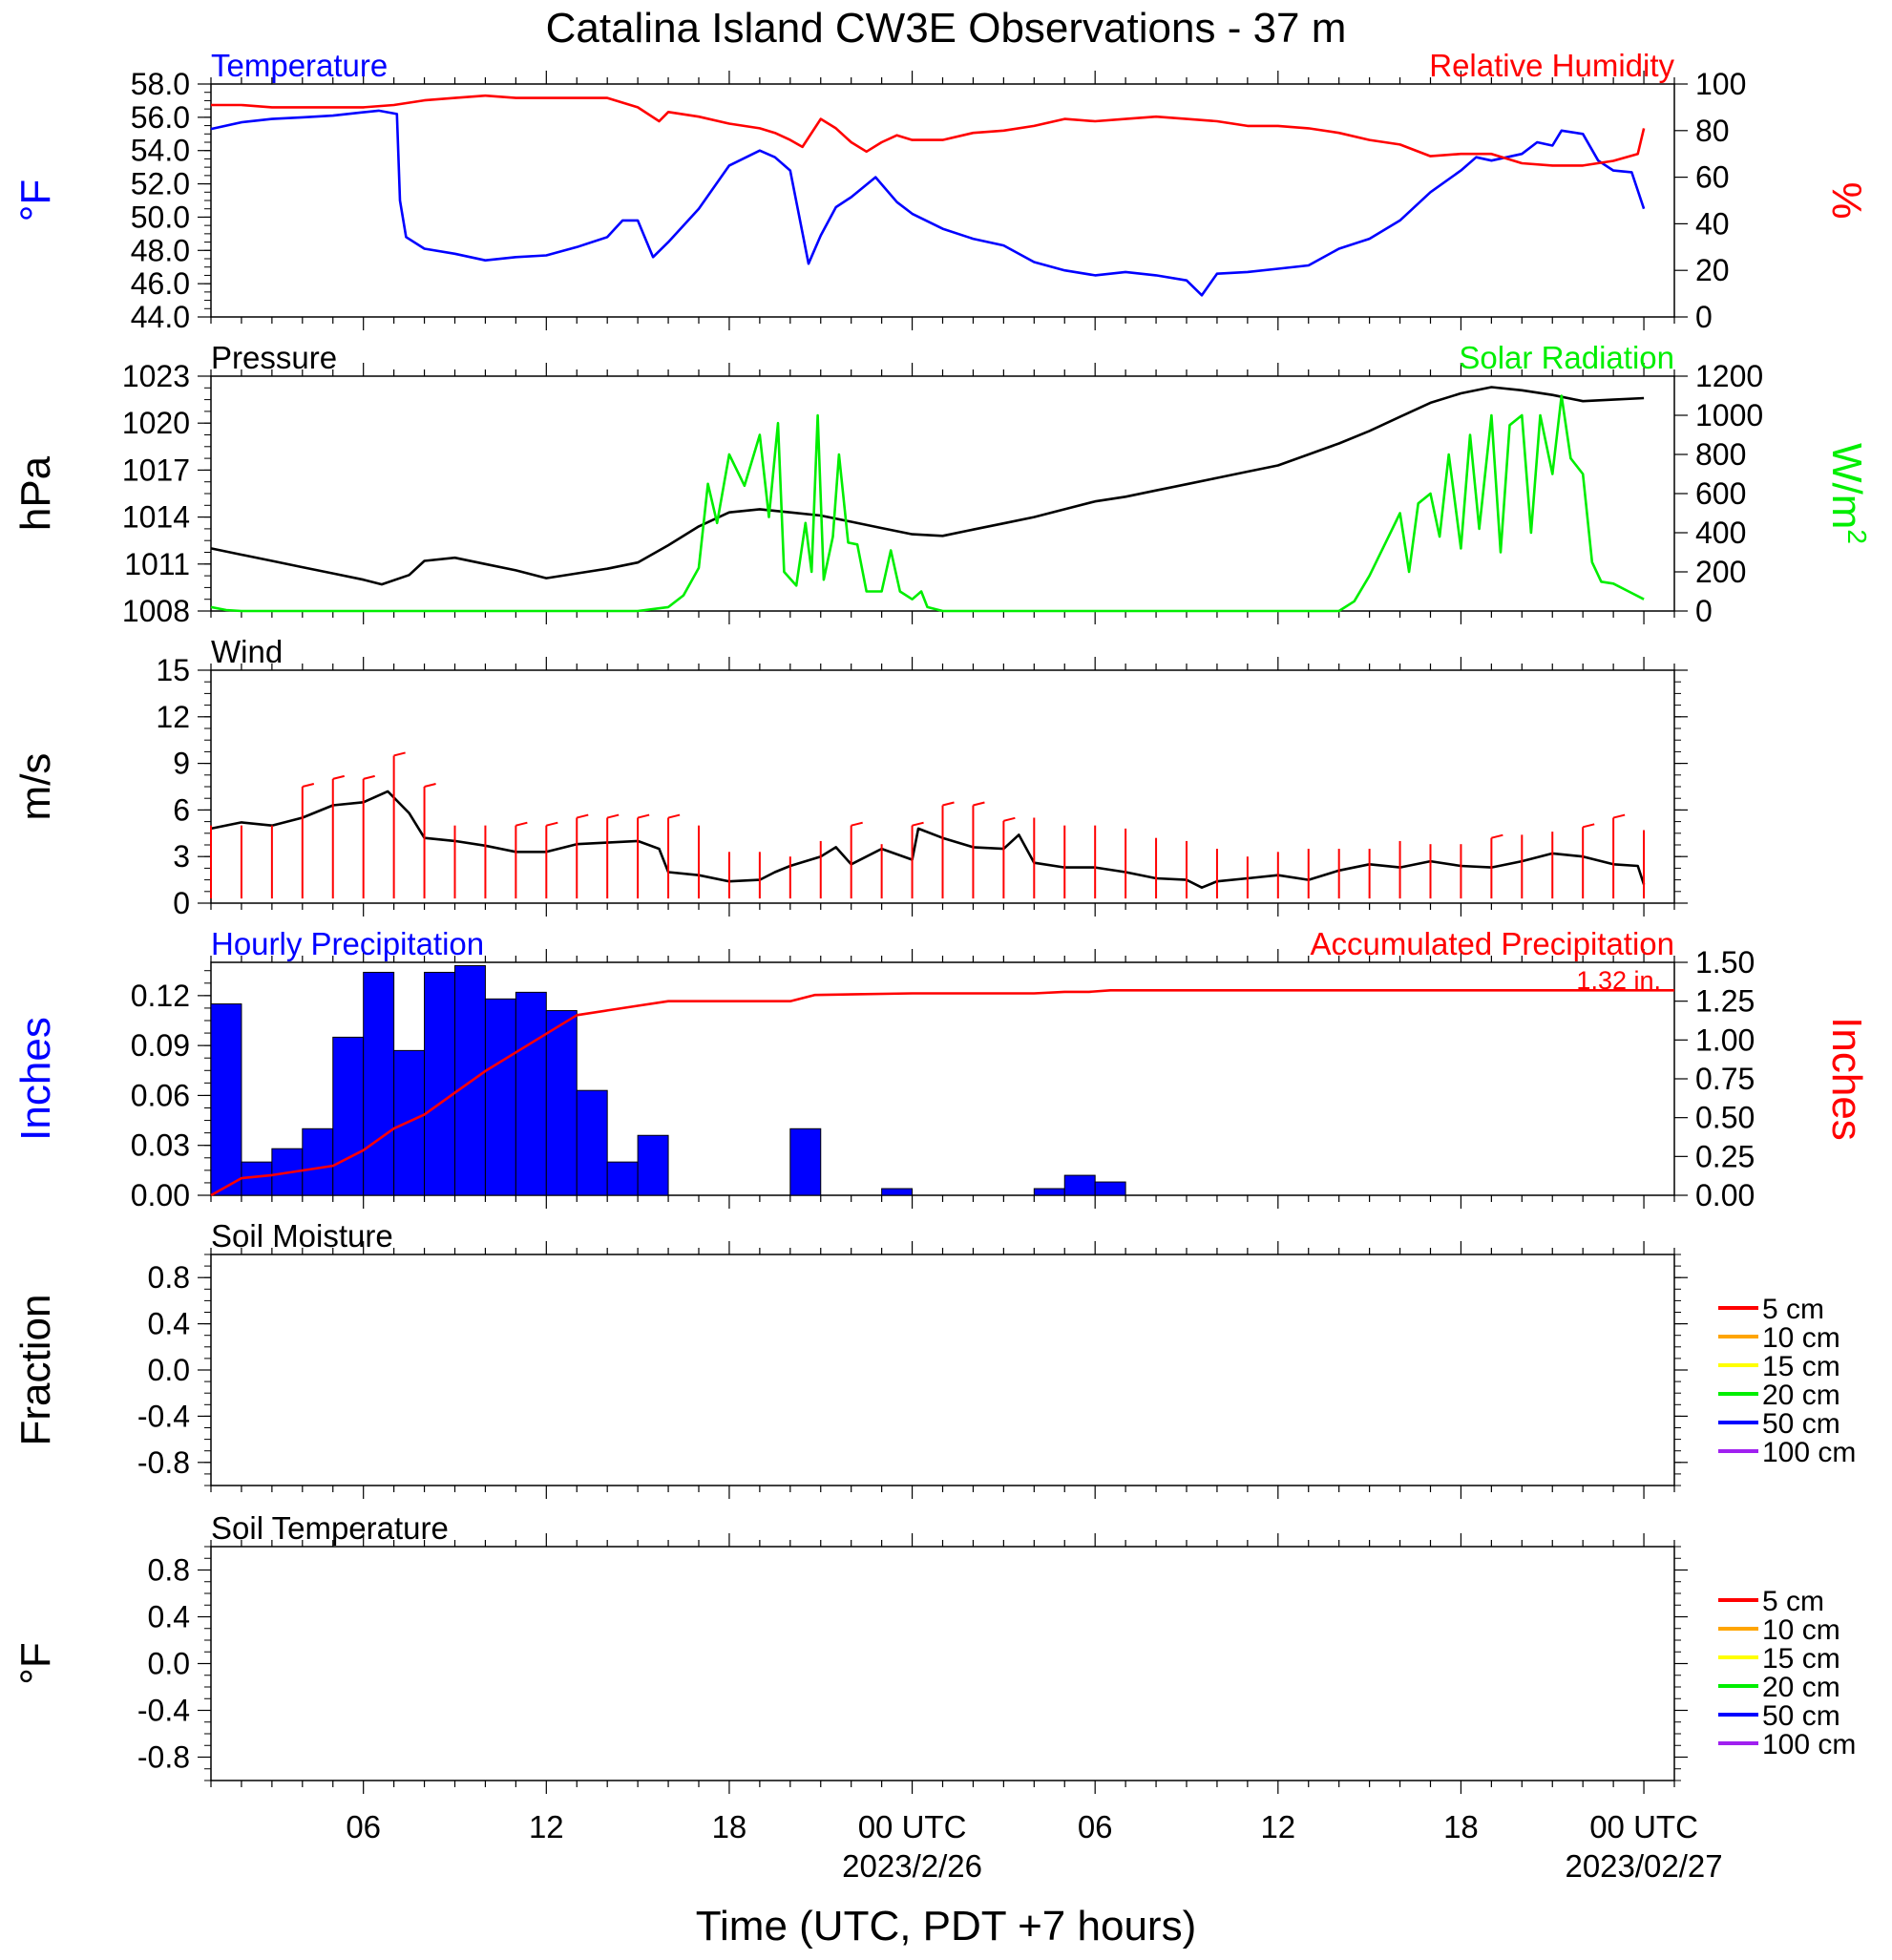 This screenshot has width=1892, height=1960. What do you see at coordinates (1729, 376) in the screenshot?
I see `y-tick-label-right: 1200` at bounding box center [1729, 376].